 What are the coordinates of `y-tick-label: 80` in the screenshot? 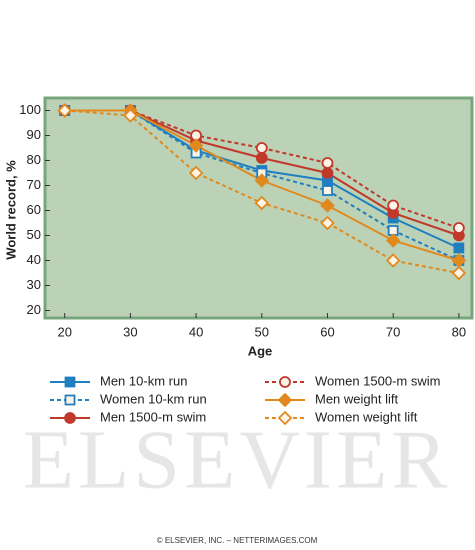 It's located at (34, 159).